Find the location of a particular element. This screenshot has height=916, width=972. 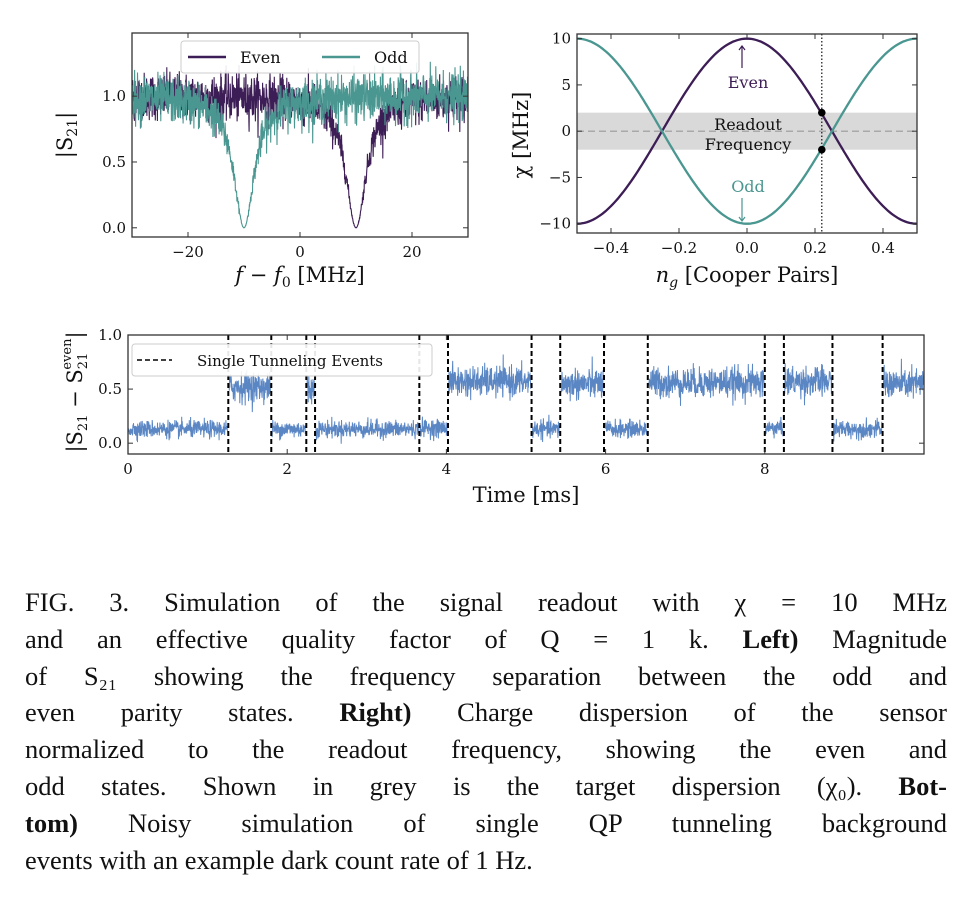

y-tick-label: 10 is located at coordinates (561, 39).